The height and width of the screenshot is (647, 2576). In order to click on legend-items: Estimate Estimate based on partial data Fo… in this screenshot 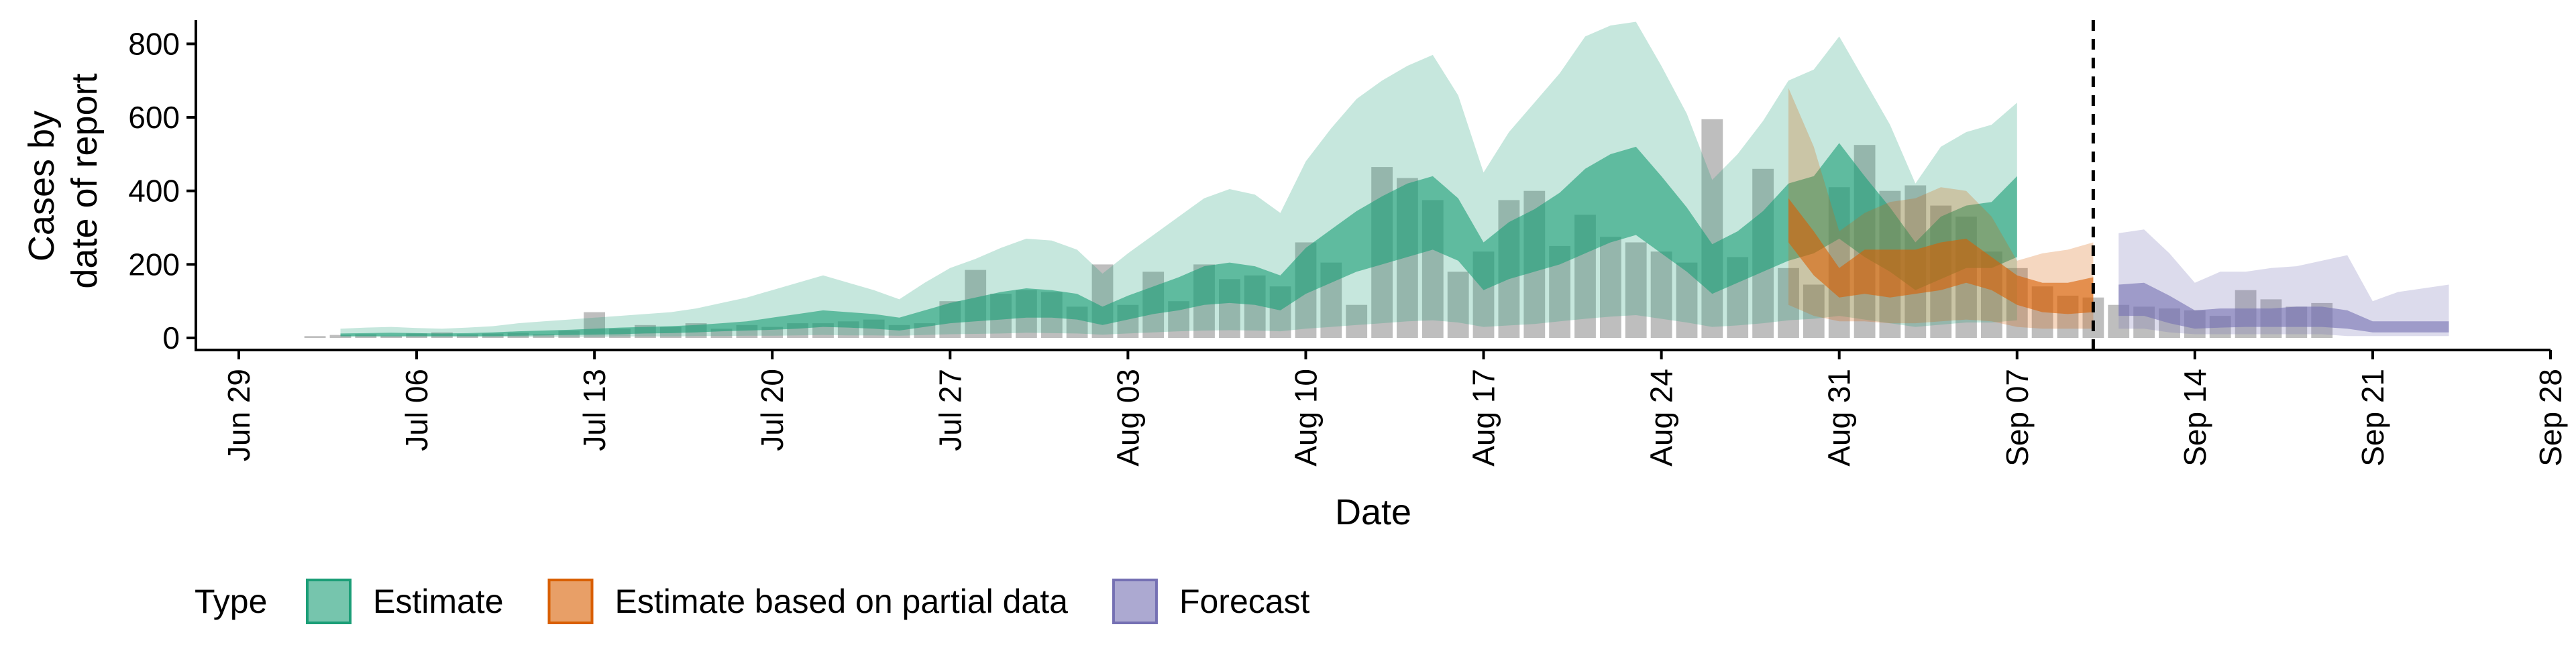, I will do `click(808, 602)`.